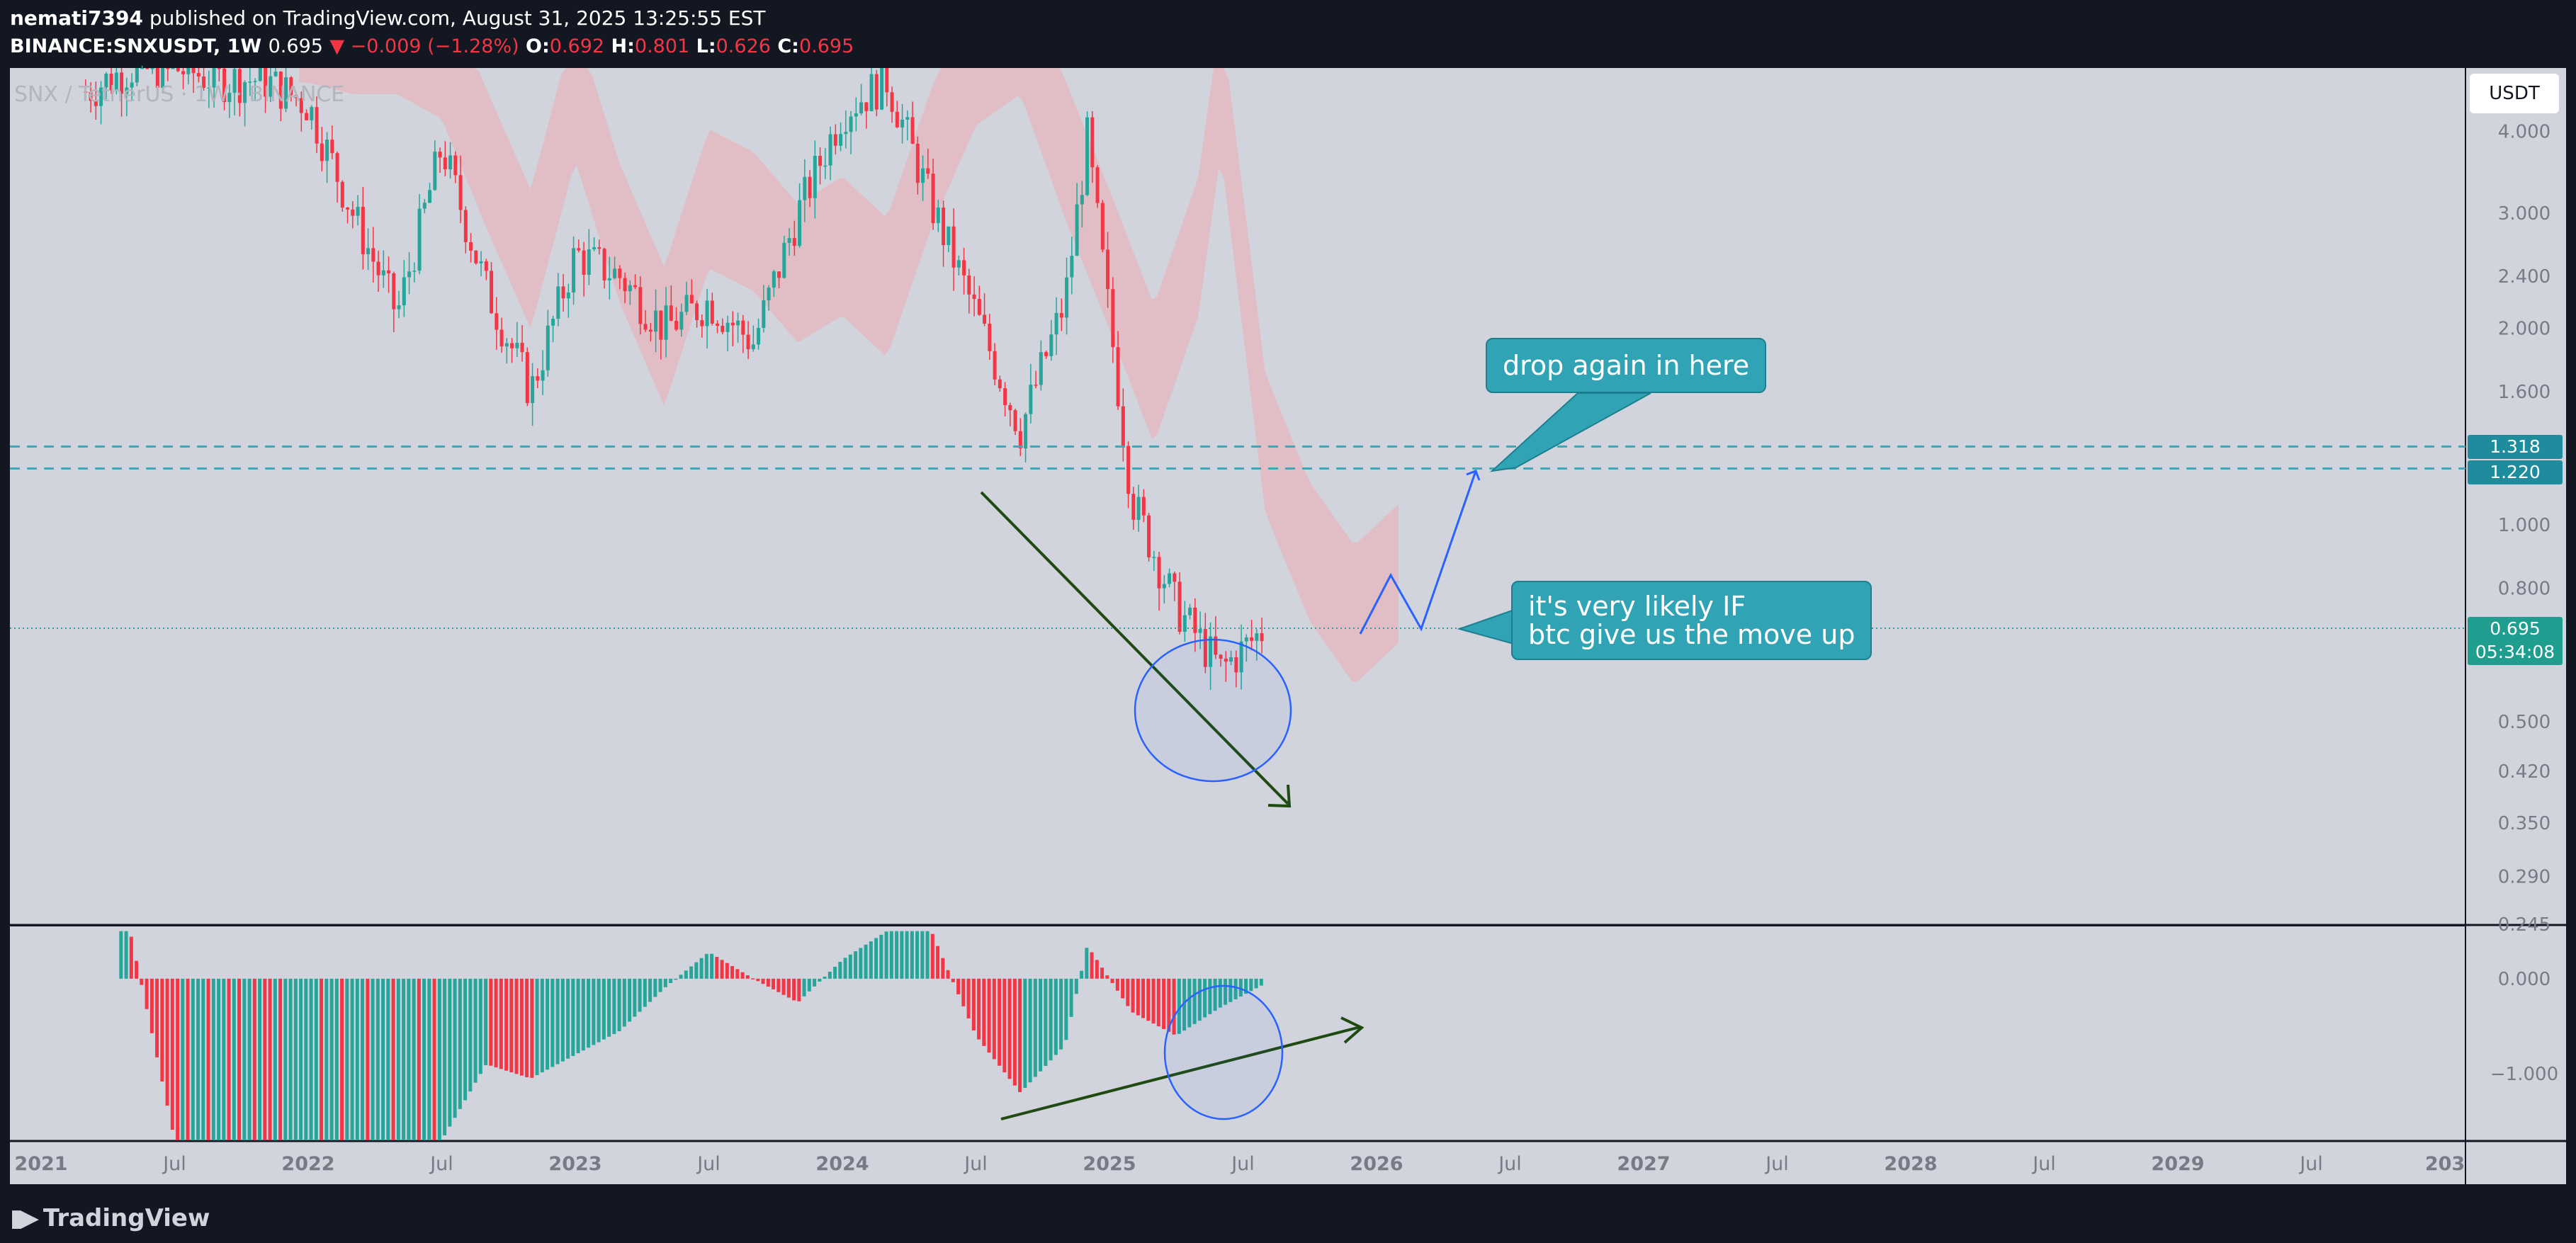 The image size is (2576, 1243). Describe the element at coordinates (2524, 589) in the screenshot. I see `price-tick-label: 0.800` at that location.